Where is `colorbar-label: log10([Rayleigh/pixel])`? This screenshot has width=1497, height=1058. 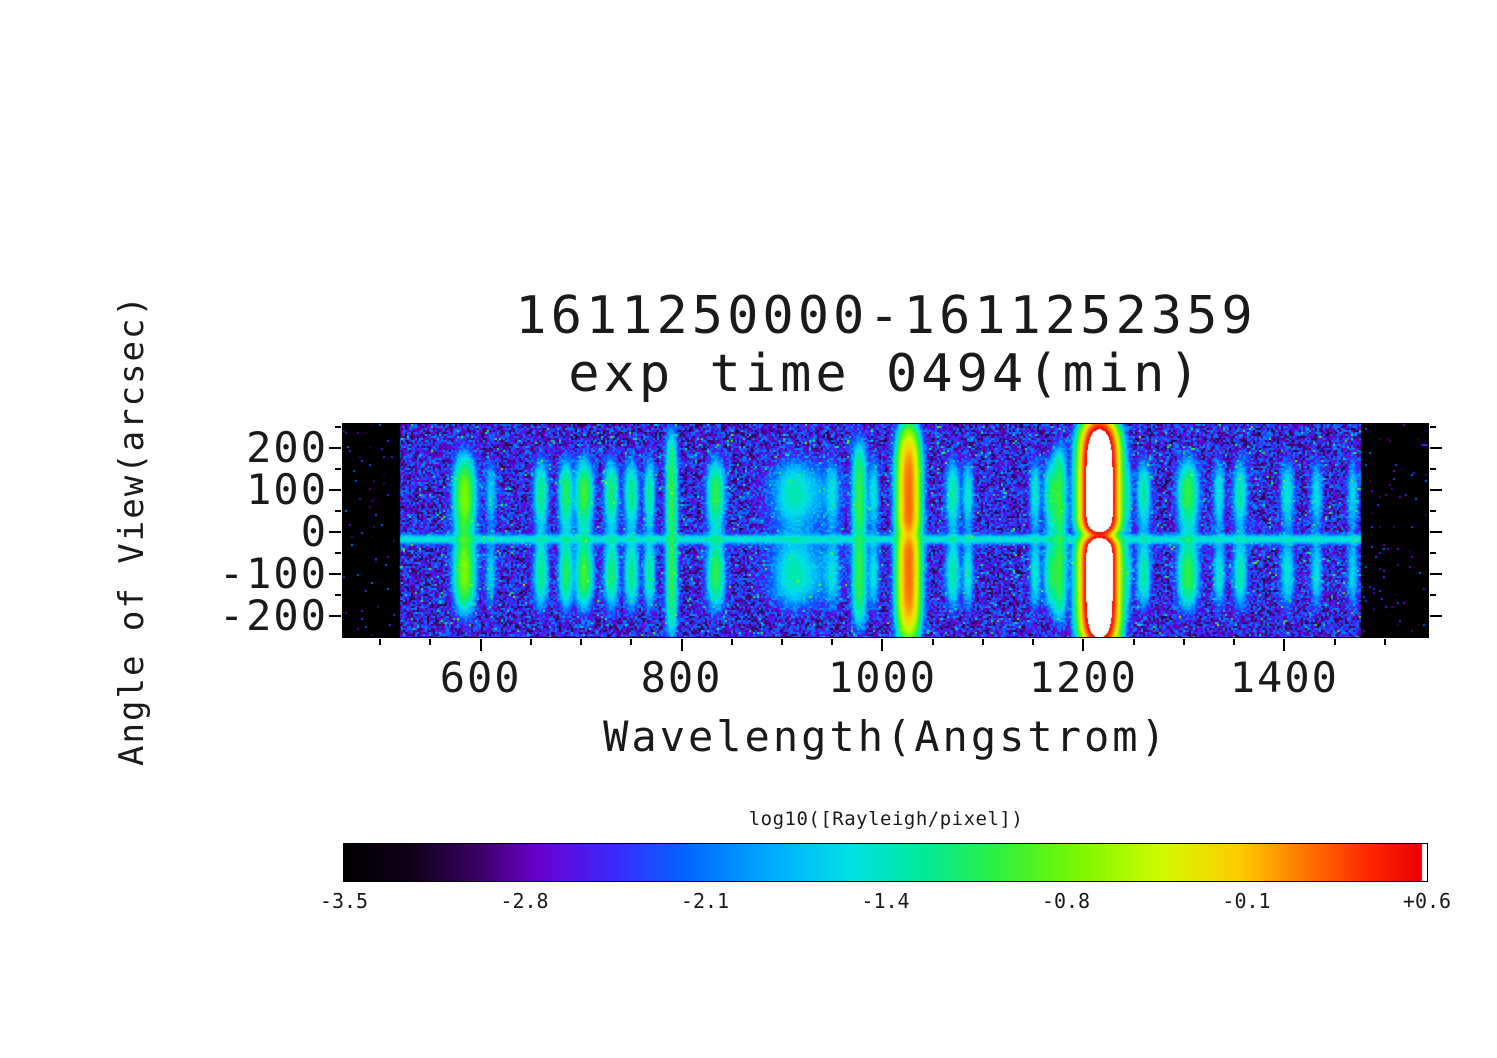
colorbar-label: log10([Rayleigh/pixel]) is located at coordinates (886, 819).